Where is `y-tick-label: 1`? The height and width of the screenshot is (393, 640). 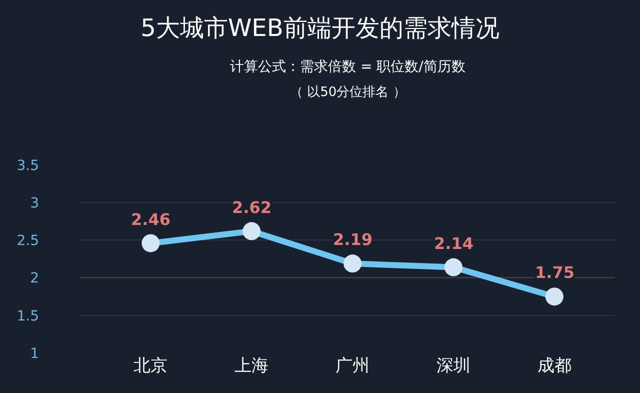
y-tick-label: 1 is located at coordinates (34, 354).